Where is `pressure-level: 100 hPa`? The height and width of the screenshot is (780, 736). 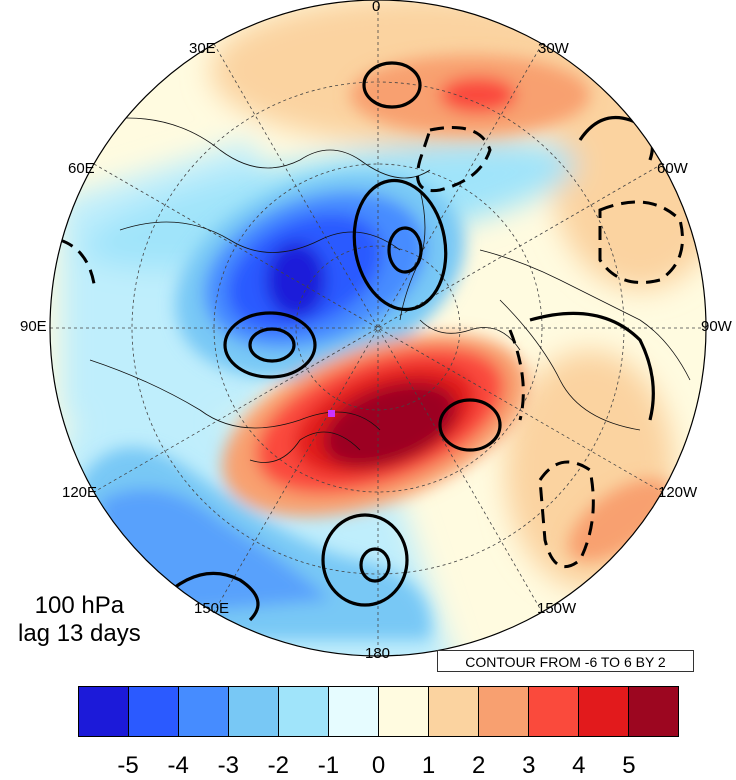
pressure-level: 100 hPa is located at coordinates (79, 605).